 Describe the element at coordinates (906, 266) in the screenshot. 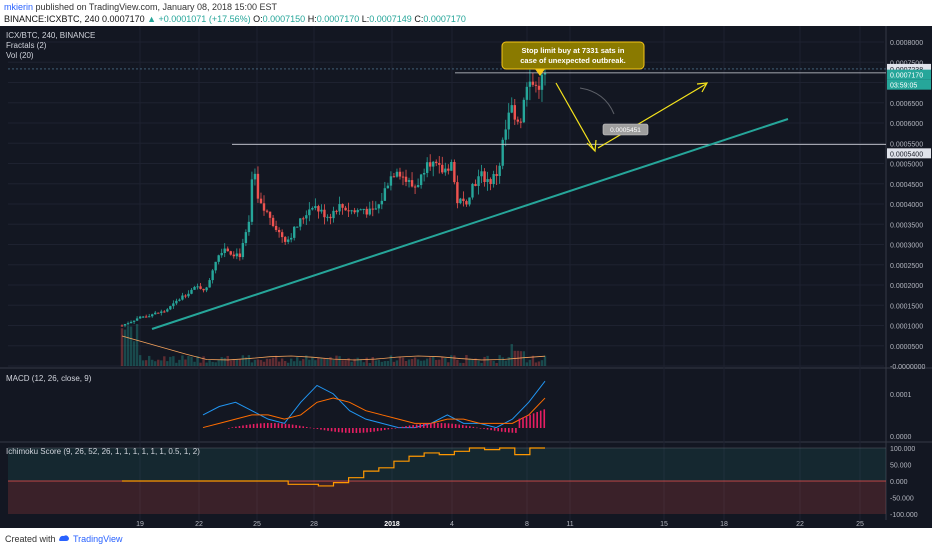

I see `y-tick-label: 0.0002500` at that location.